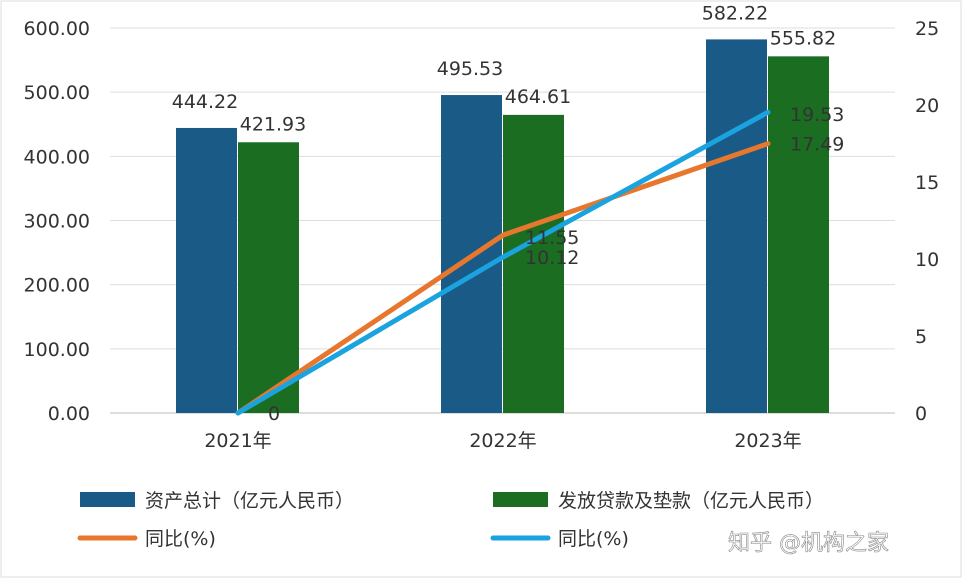 Image resolution: width=962 pixels, height=578 pixels. What do you see at coordinates (470, 69) in the screenshot?
I see `bar-data-label: 495.53` at bounding box center [470, 69].